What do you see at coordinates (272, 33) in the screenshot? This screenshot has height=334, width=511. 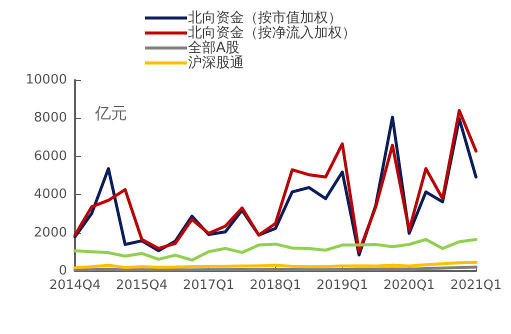 I see `legend-label: 北向资金（按净流入加权）` at bounding box center [272, 33].